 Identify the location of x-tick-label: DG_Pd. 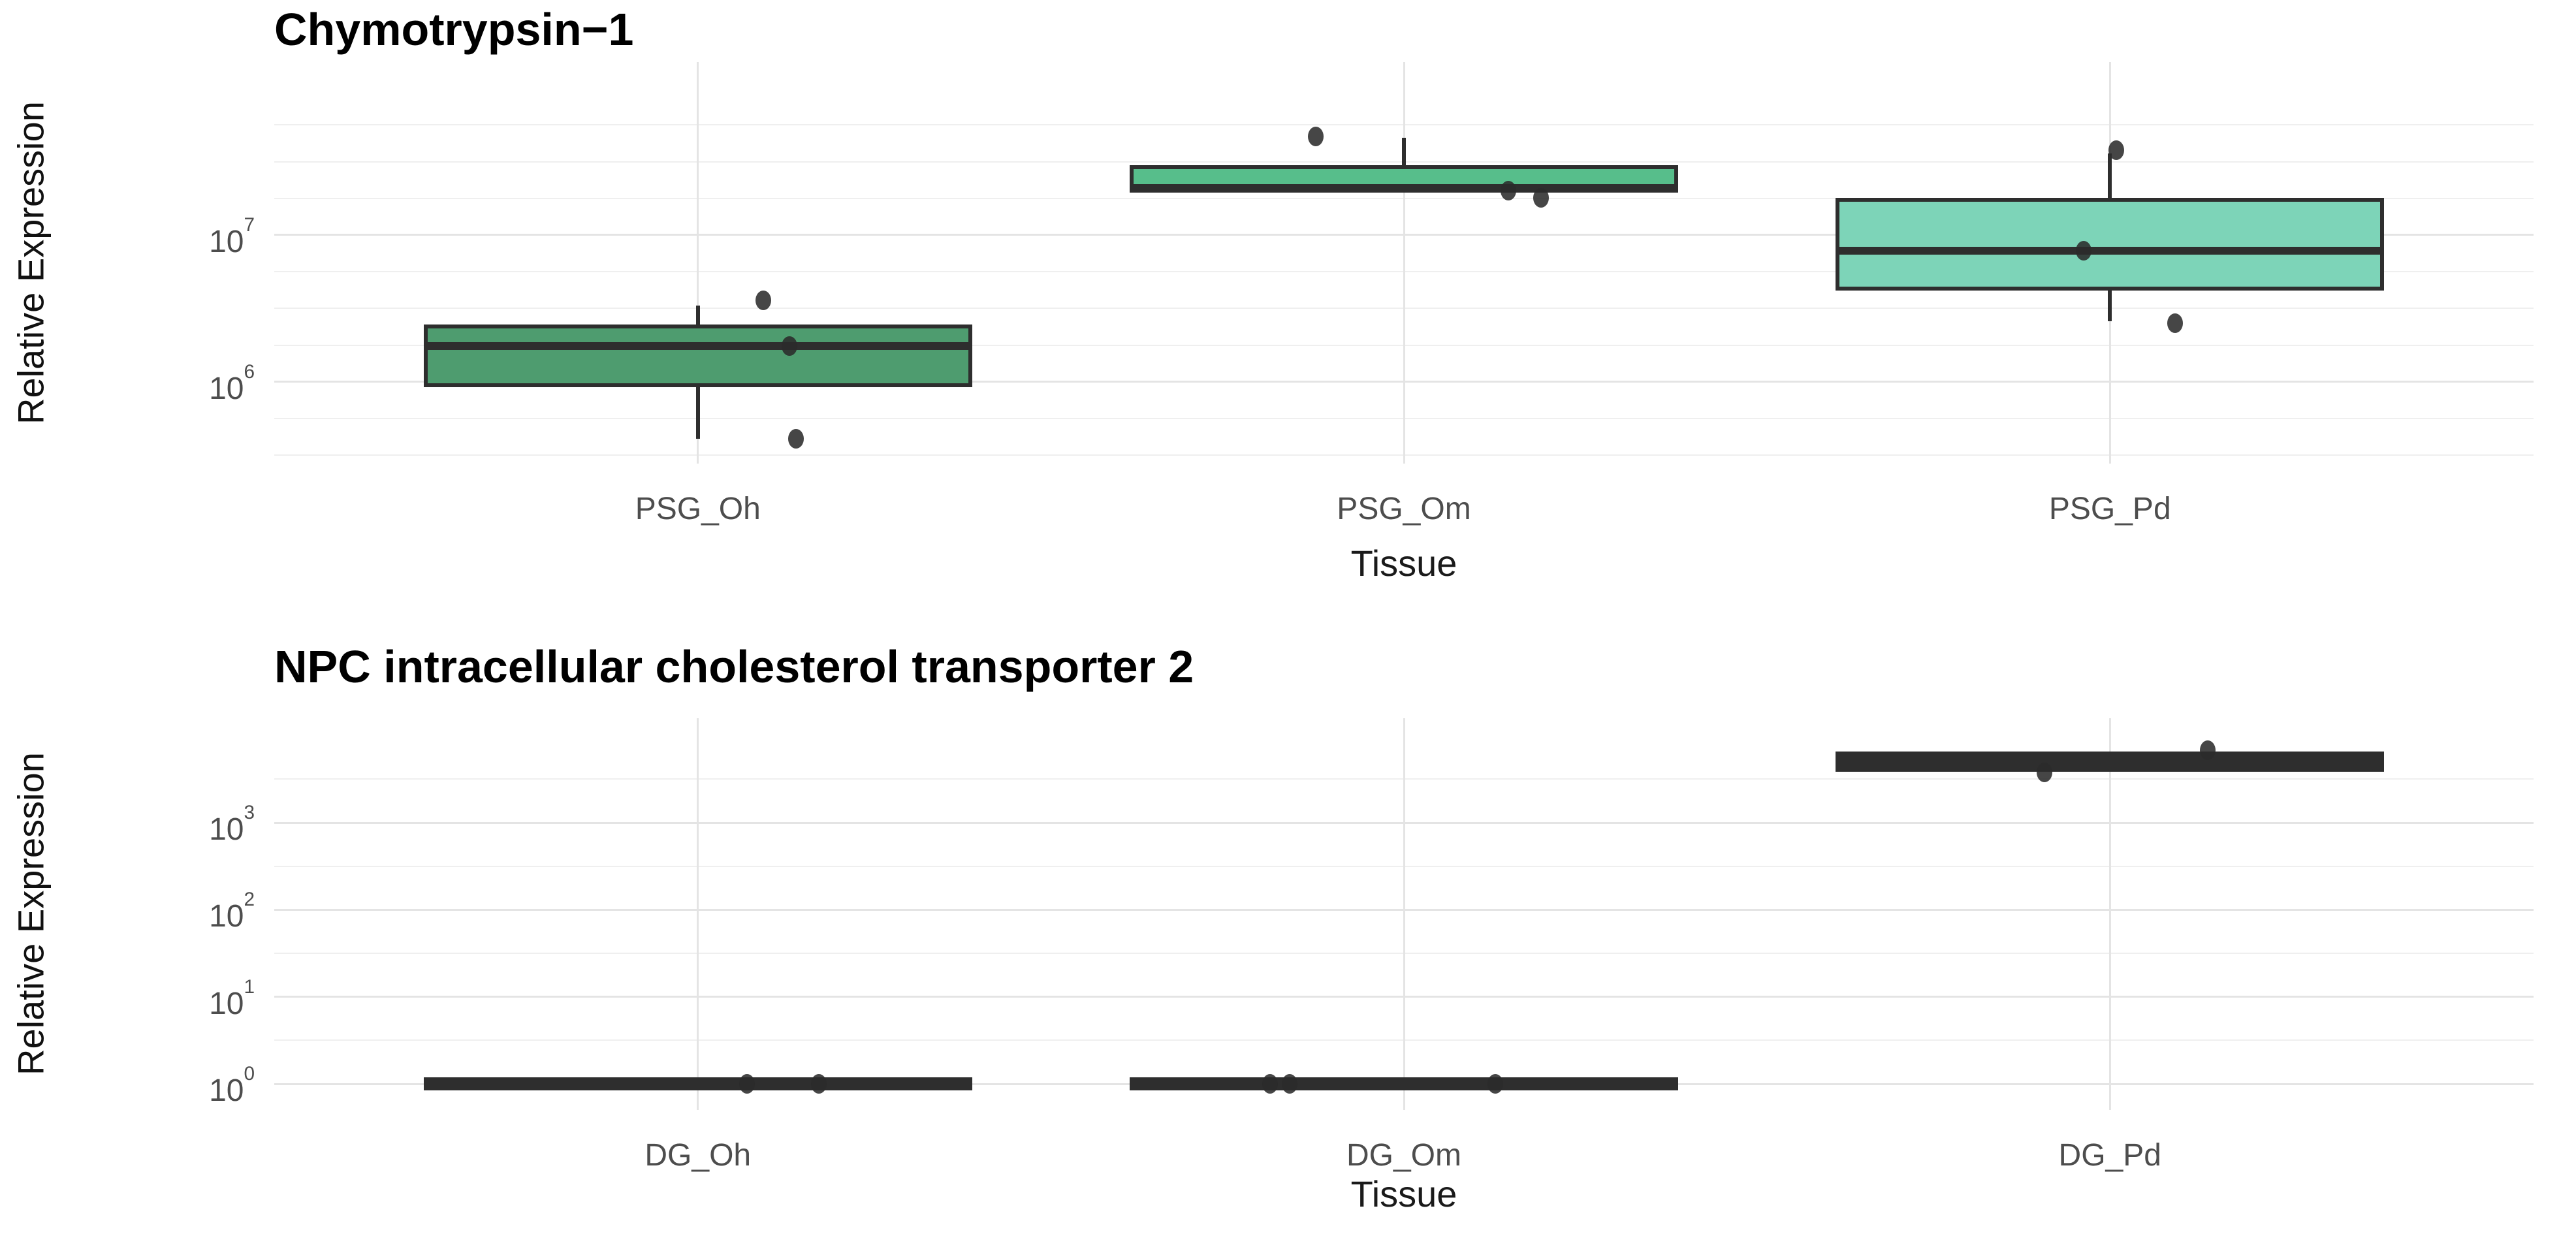
(2109, 1155).